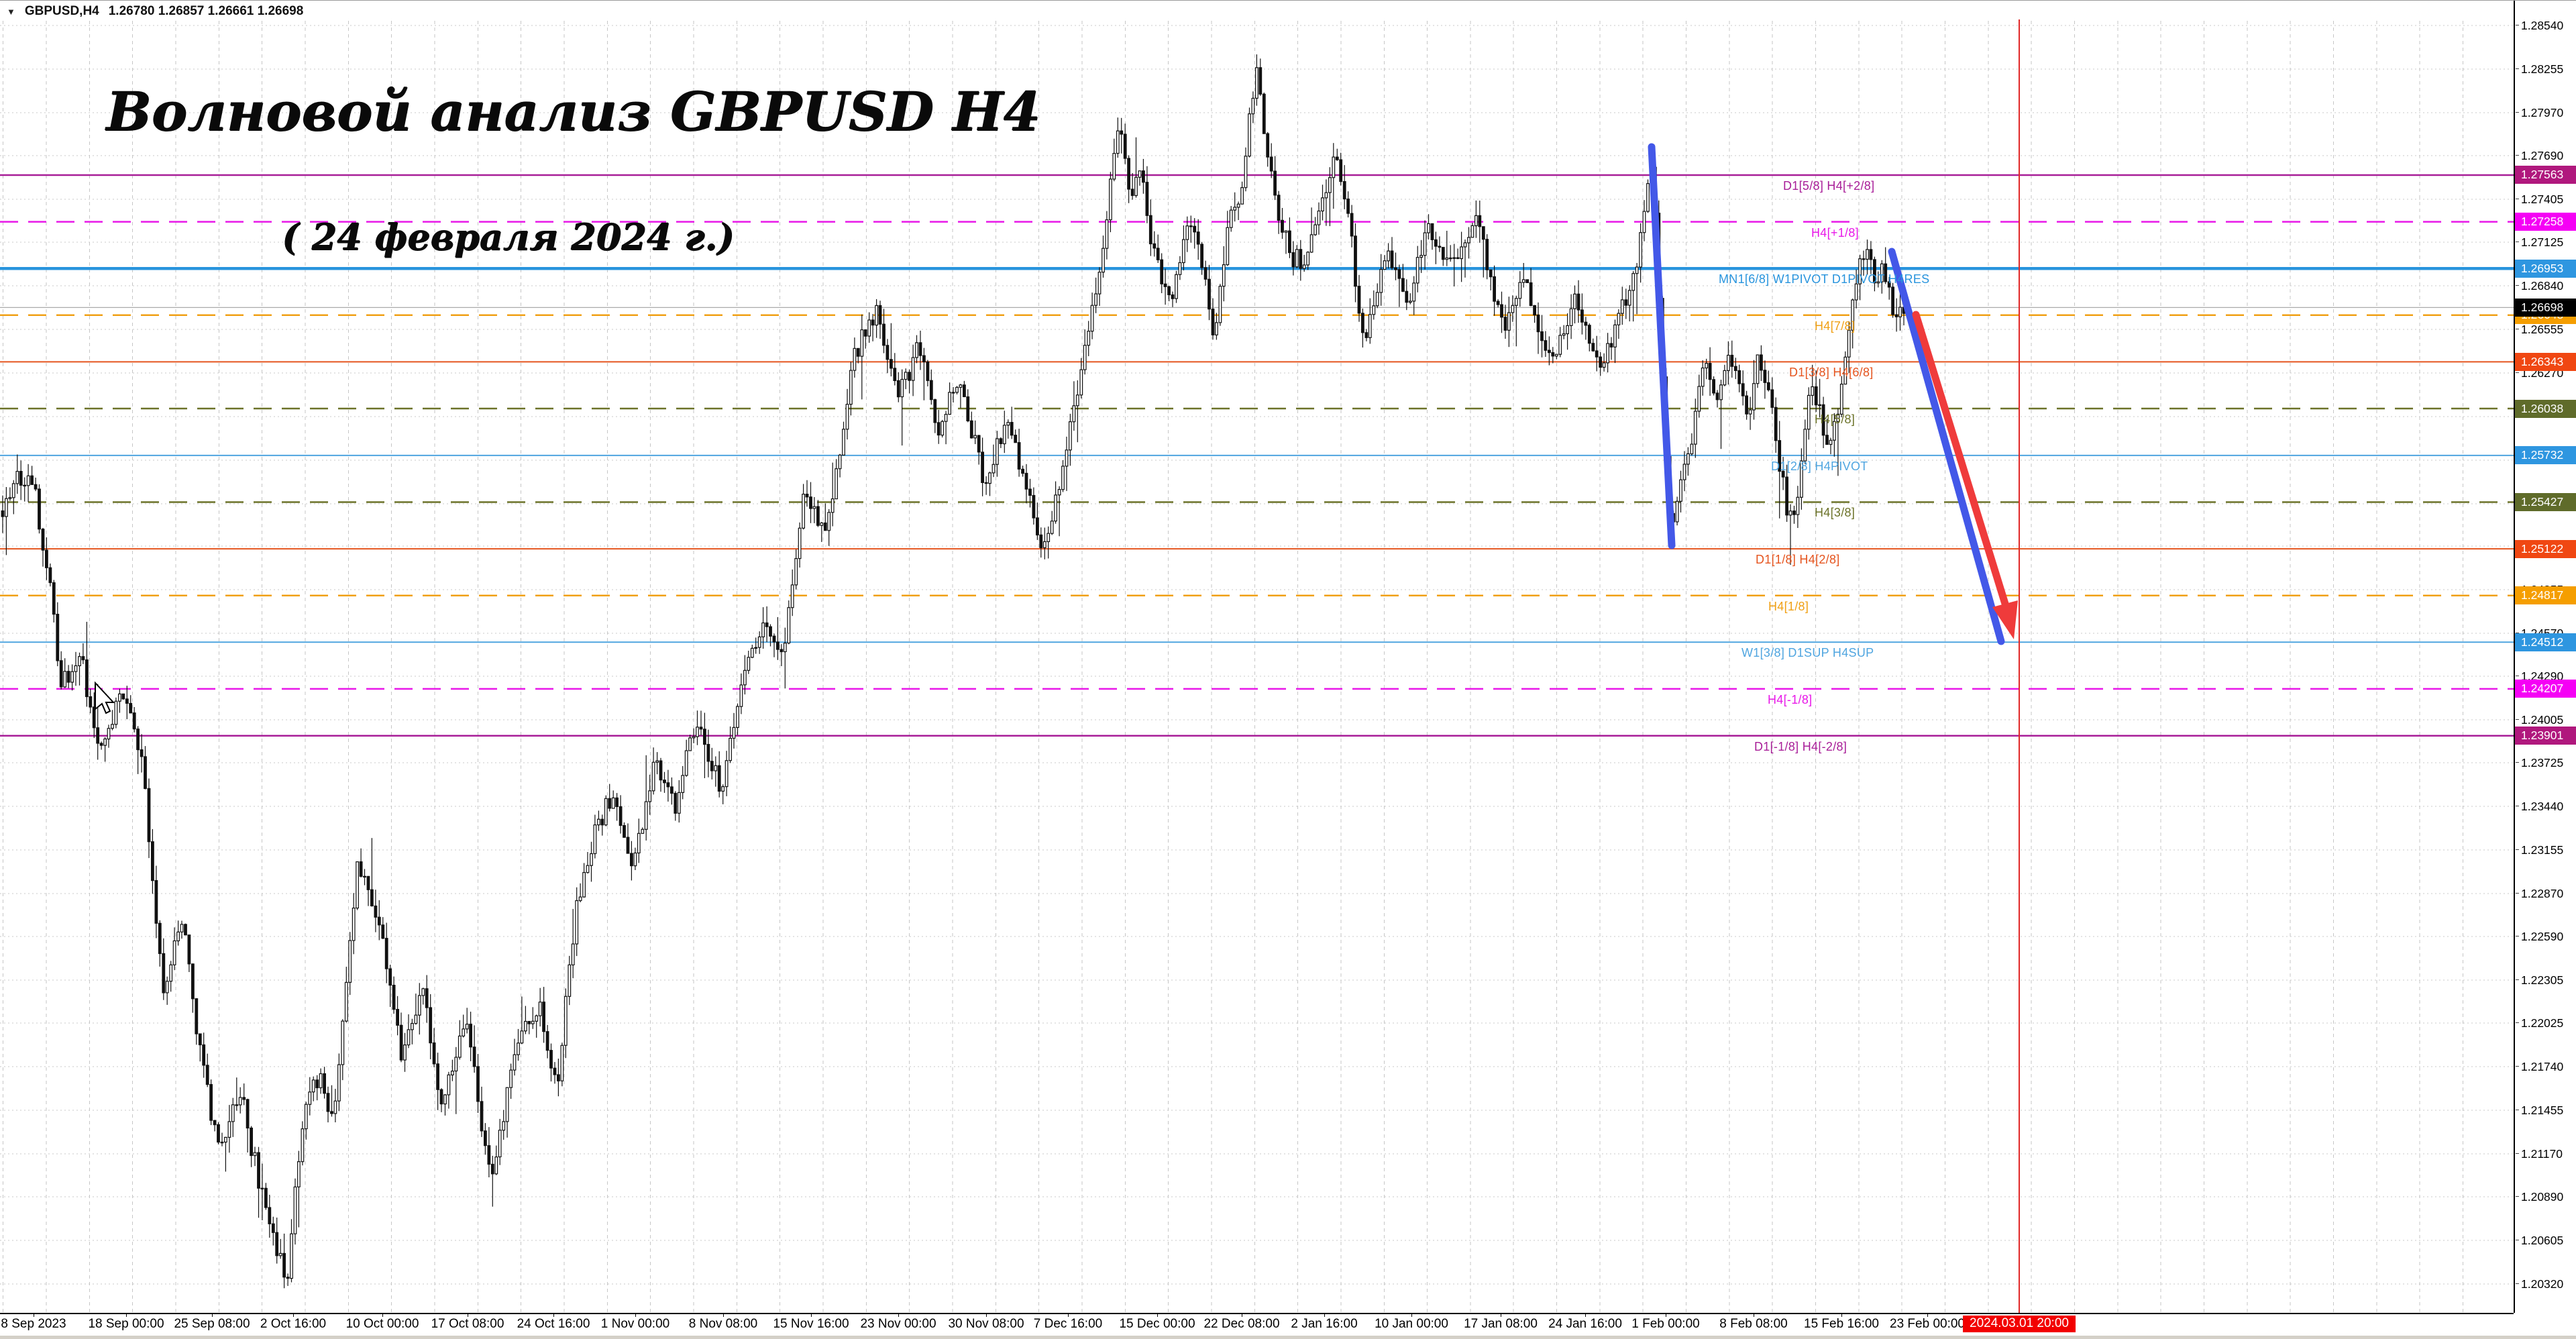  I want to click on time-tick-label: 23 Feb 00:00, so click(1927, 1324).